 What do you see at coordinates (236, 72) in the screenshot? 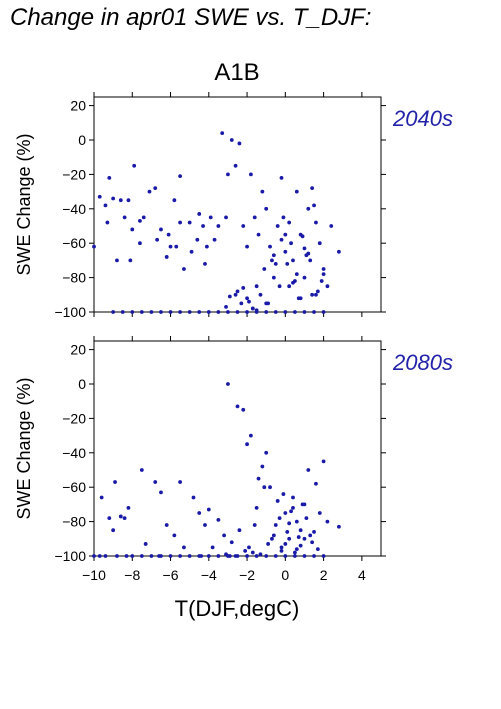
I see `scenario-title: A1B` at bounding box center [236, 72].